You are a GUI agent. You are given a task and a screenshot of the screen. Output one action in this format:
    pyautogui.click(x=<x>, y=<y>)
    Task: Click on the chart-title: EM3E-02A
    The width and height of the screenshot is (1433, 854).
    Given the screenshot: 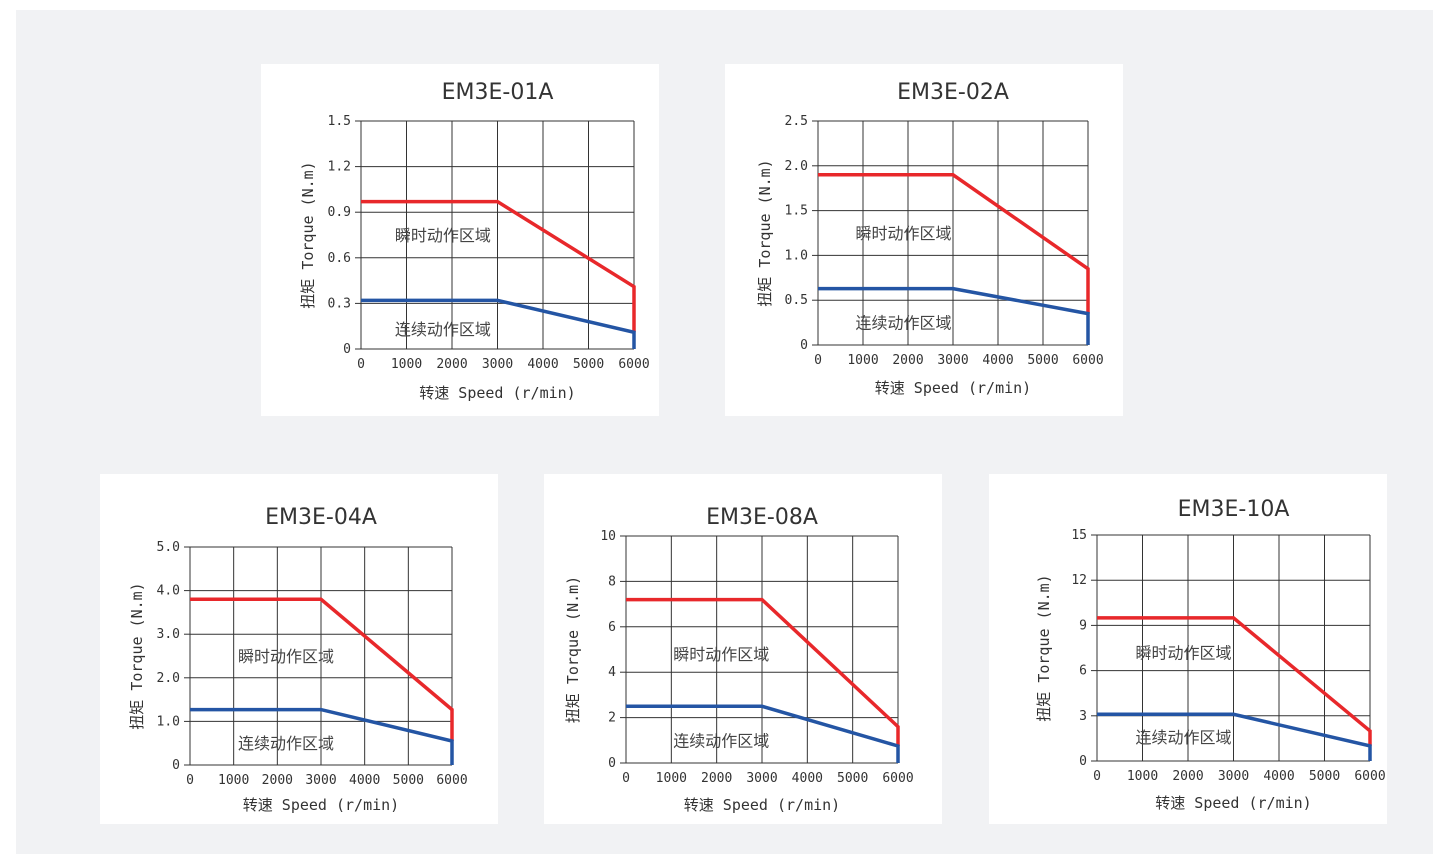 What is the action you would take?
    pyautogui.click(x=953, y=92)
    